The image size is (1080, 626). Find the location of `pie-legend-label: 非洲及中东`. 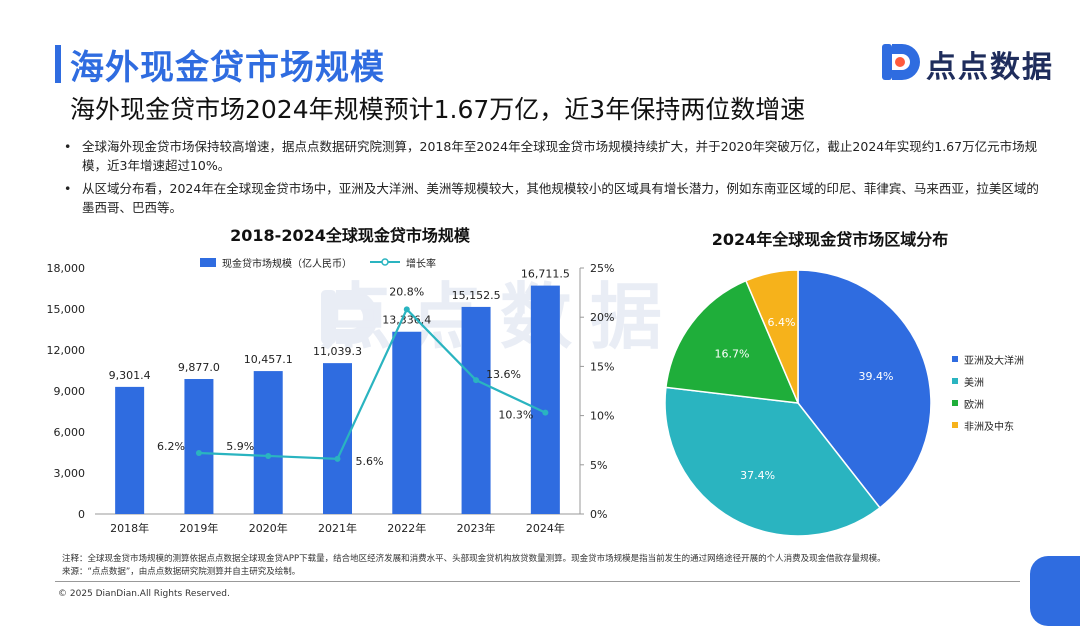

pie-legend-label: 非洲及中东 is located at coordinates (989, 427).